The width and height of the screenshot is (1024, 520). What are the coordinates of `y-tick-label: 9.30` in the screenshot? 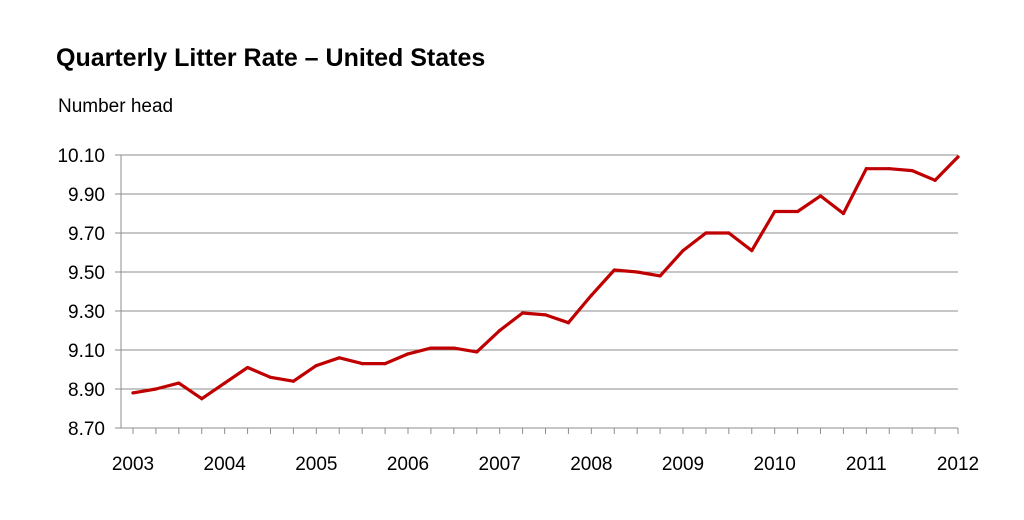 It's located at (86, 312).